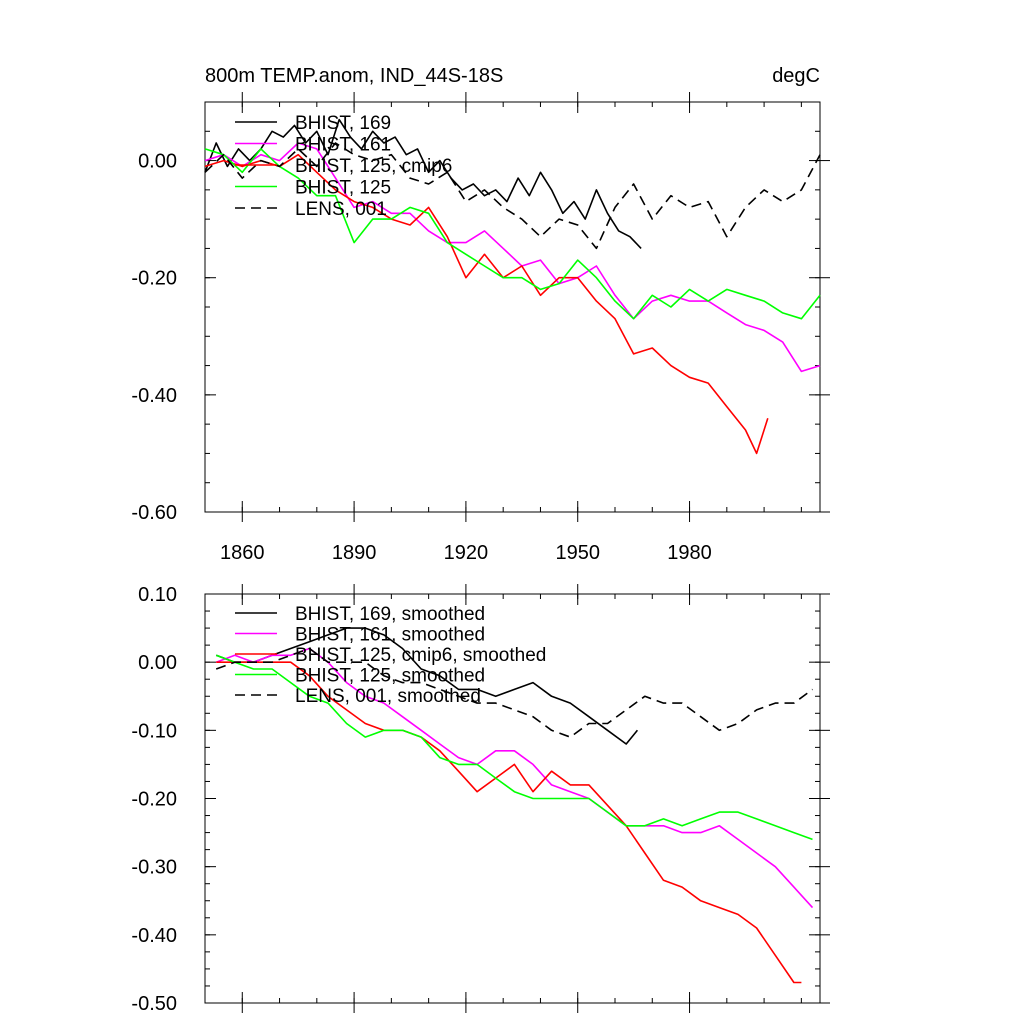 This screenshot has width=1024, height=1029. What do you see at coordinates (390, 614) in the screenshot?
I see `legend-label: BHIST, 169, smoothed` at bounding box center [390, 614].